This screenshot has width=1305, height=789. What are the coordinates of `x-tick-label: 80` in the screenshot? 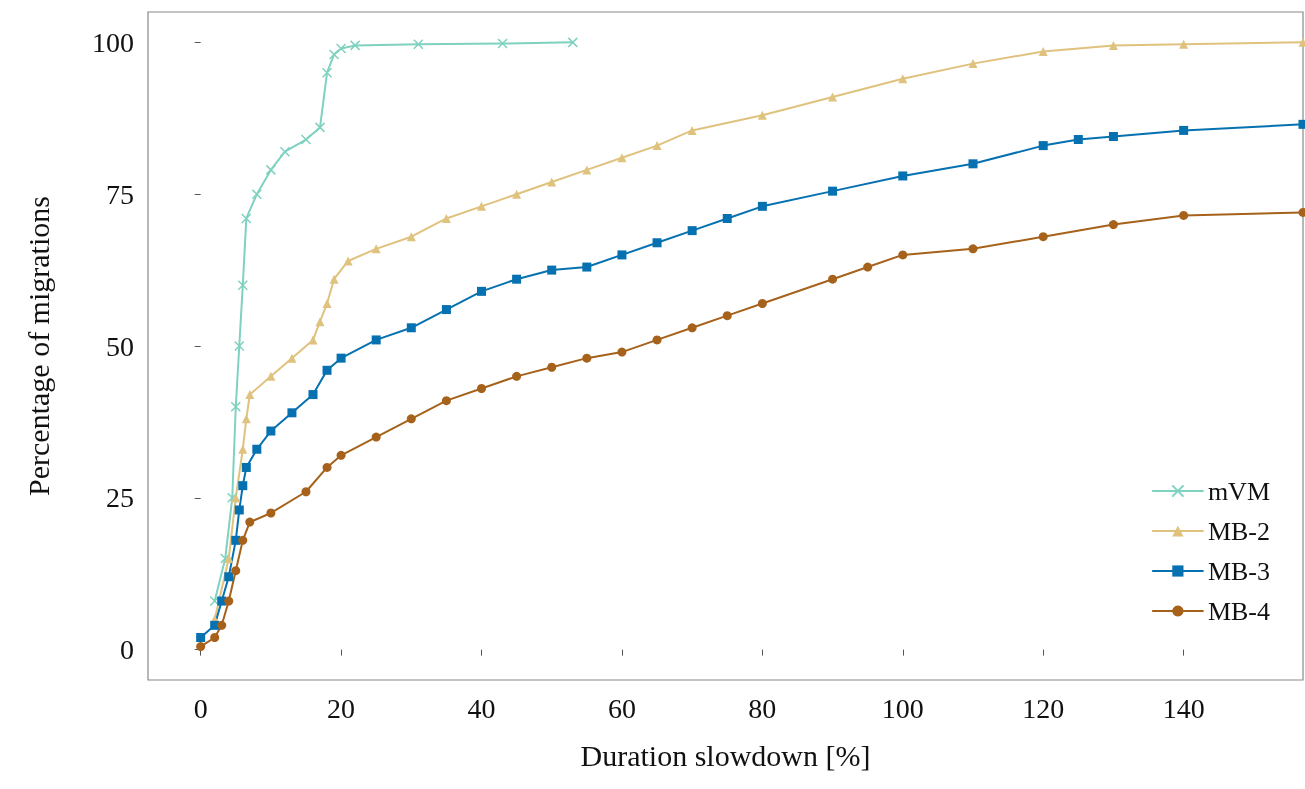 It's located at (762, 708).